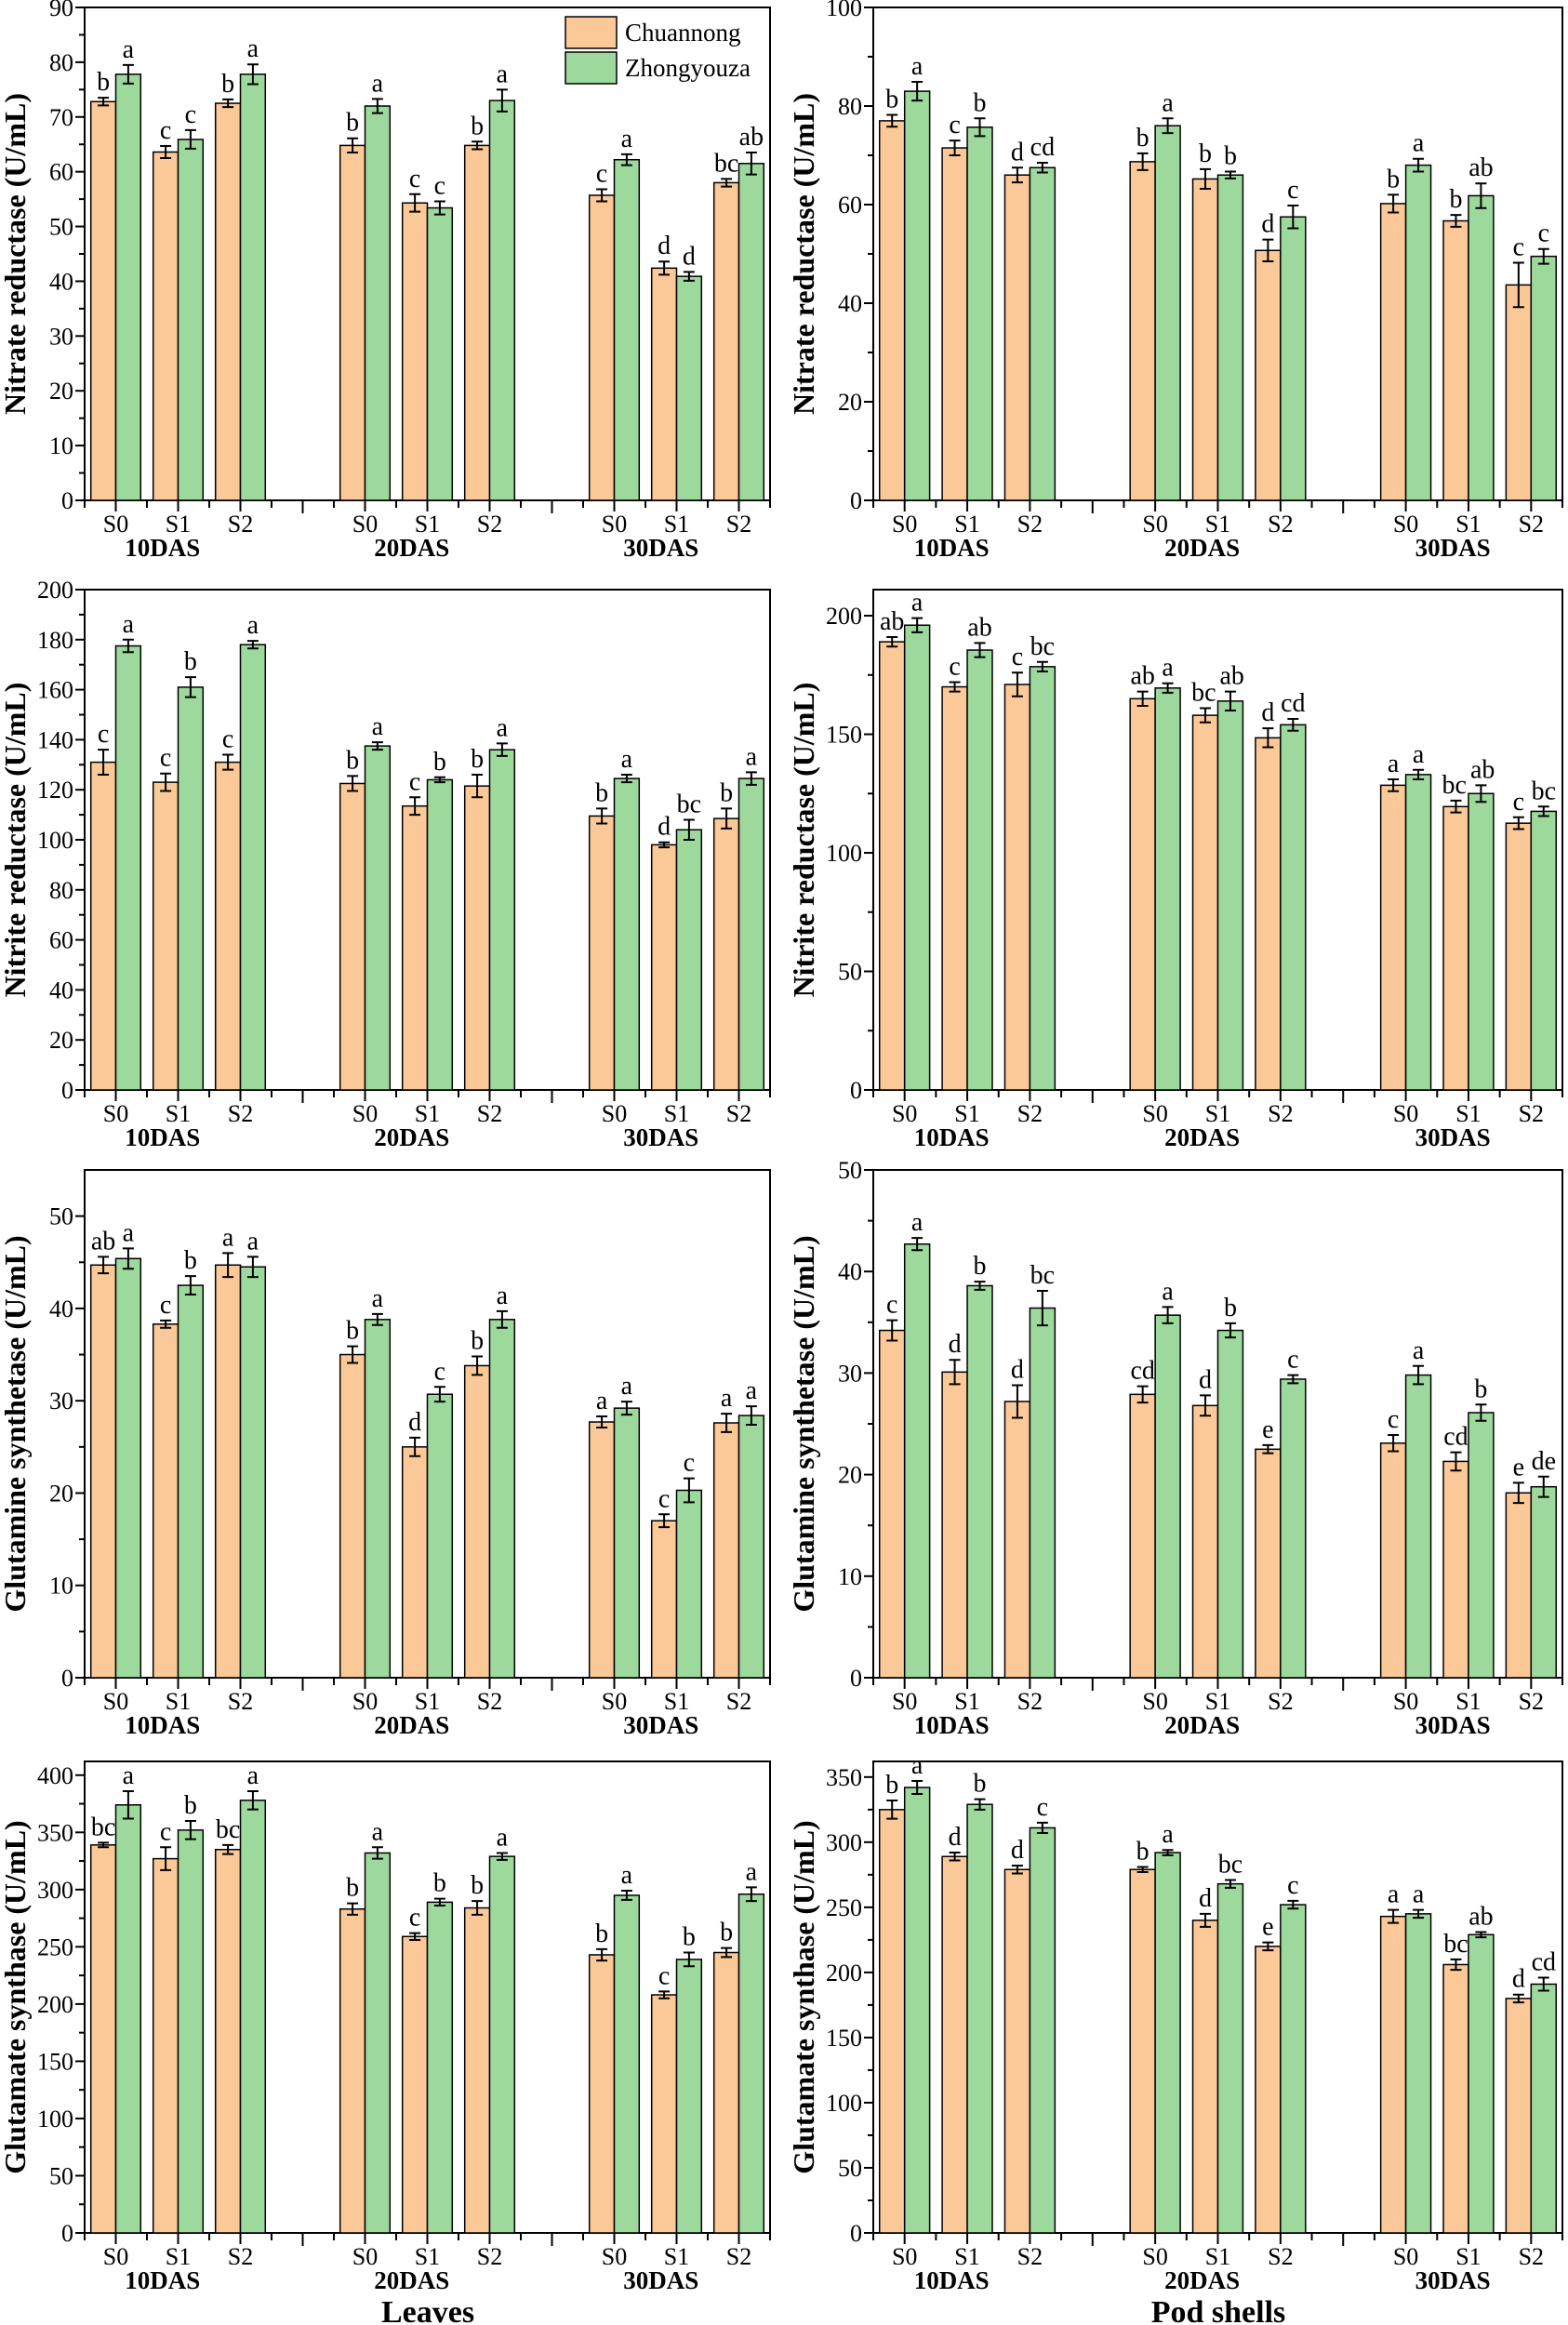 The height and width of the screenshot is (2325, 1568). What do you see at coordinates (55, 1775) in the screenshot?
I see `y-tick-label: 400` at bounding box center [55, 1775].